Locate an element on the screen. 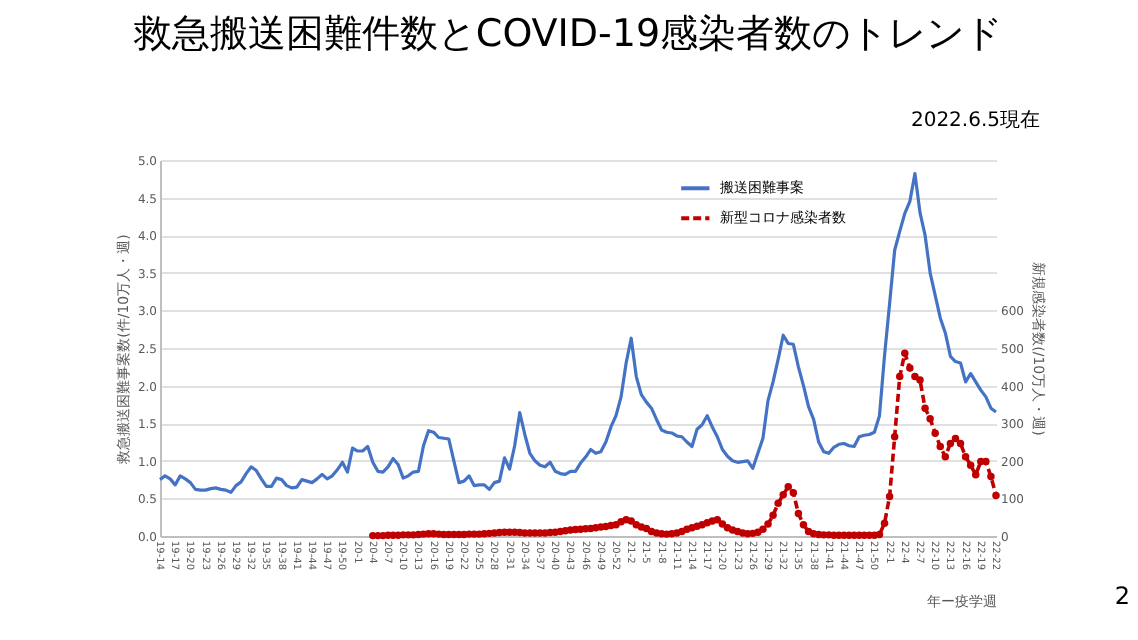 The image size is (1138, 640). chart-title: 救急搬送困難件数とCOVID-19感染者数のトレンド is located at coordinates (567, 34).